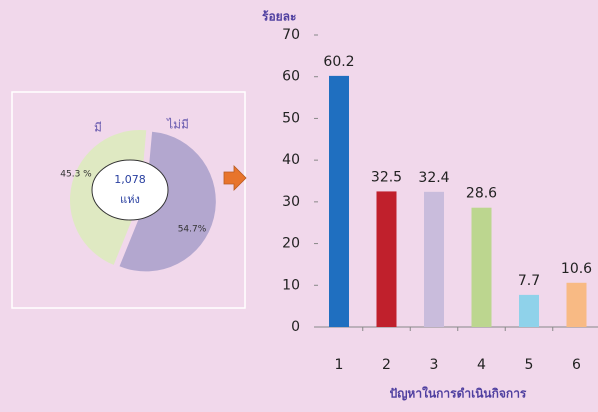 The image size is (598, 412). What do you see at coordinates (433, 178) in the screenshot?
I see `bar-value-label: 32.4` at bounding box center [433, 178].